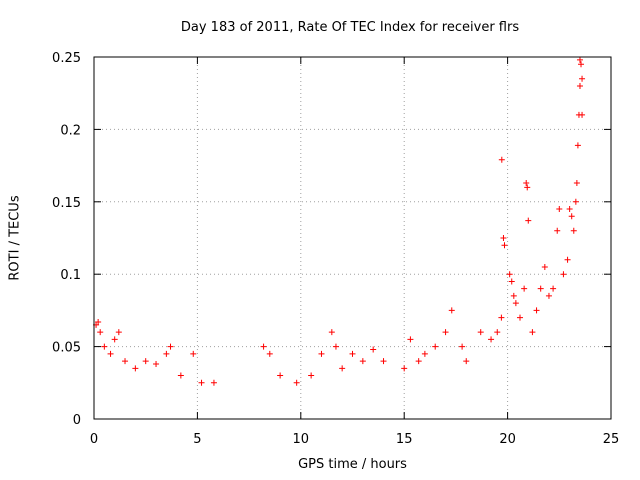  What do you see at coordinates (66, 348) in the screenshot?
I see `y-tick-label: 0.05` at bounding box center [66, 348].